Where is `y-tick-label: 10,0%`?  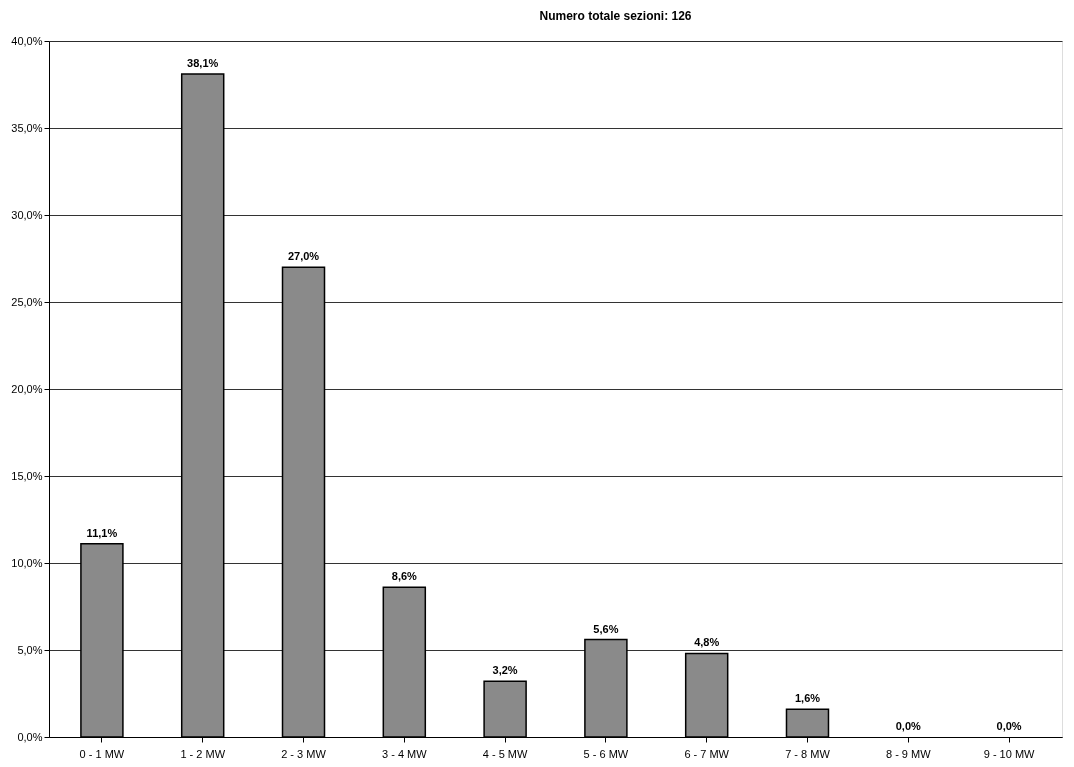 y-tick-label: 10,0% is located at coordinates (27, 562).